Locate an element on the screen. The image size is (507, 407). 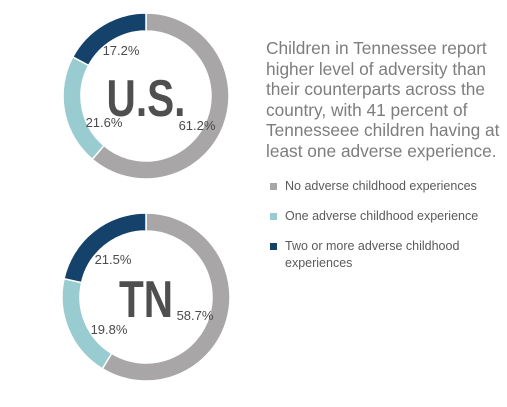
donut-slice-one is located at coordinates (83, 108).